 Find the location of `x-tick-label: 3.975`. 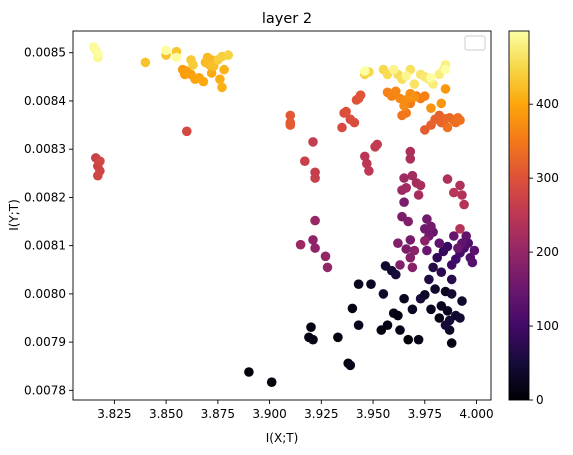

x-tick-label: 3.975 is located at coordinates (425, 414).